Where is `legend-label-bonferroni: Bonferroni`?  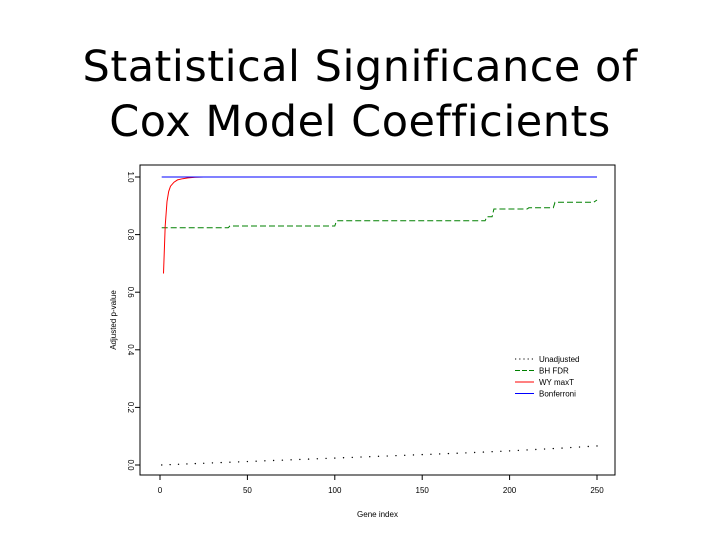
legend-label-bonferroni: Bonferroni is located at coordinates (557, 394).